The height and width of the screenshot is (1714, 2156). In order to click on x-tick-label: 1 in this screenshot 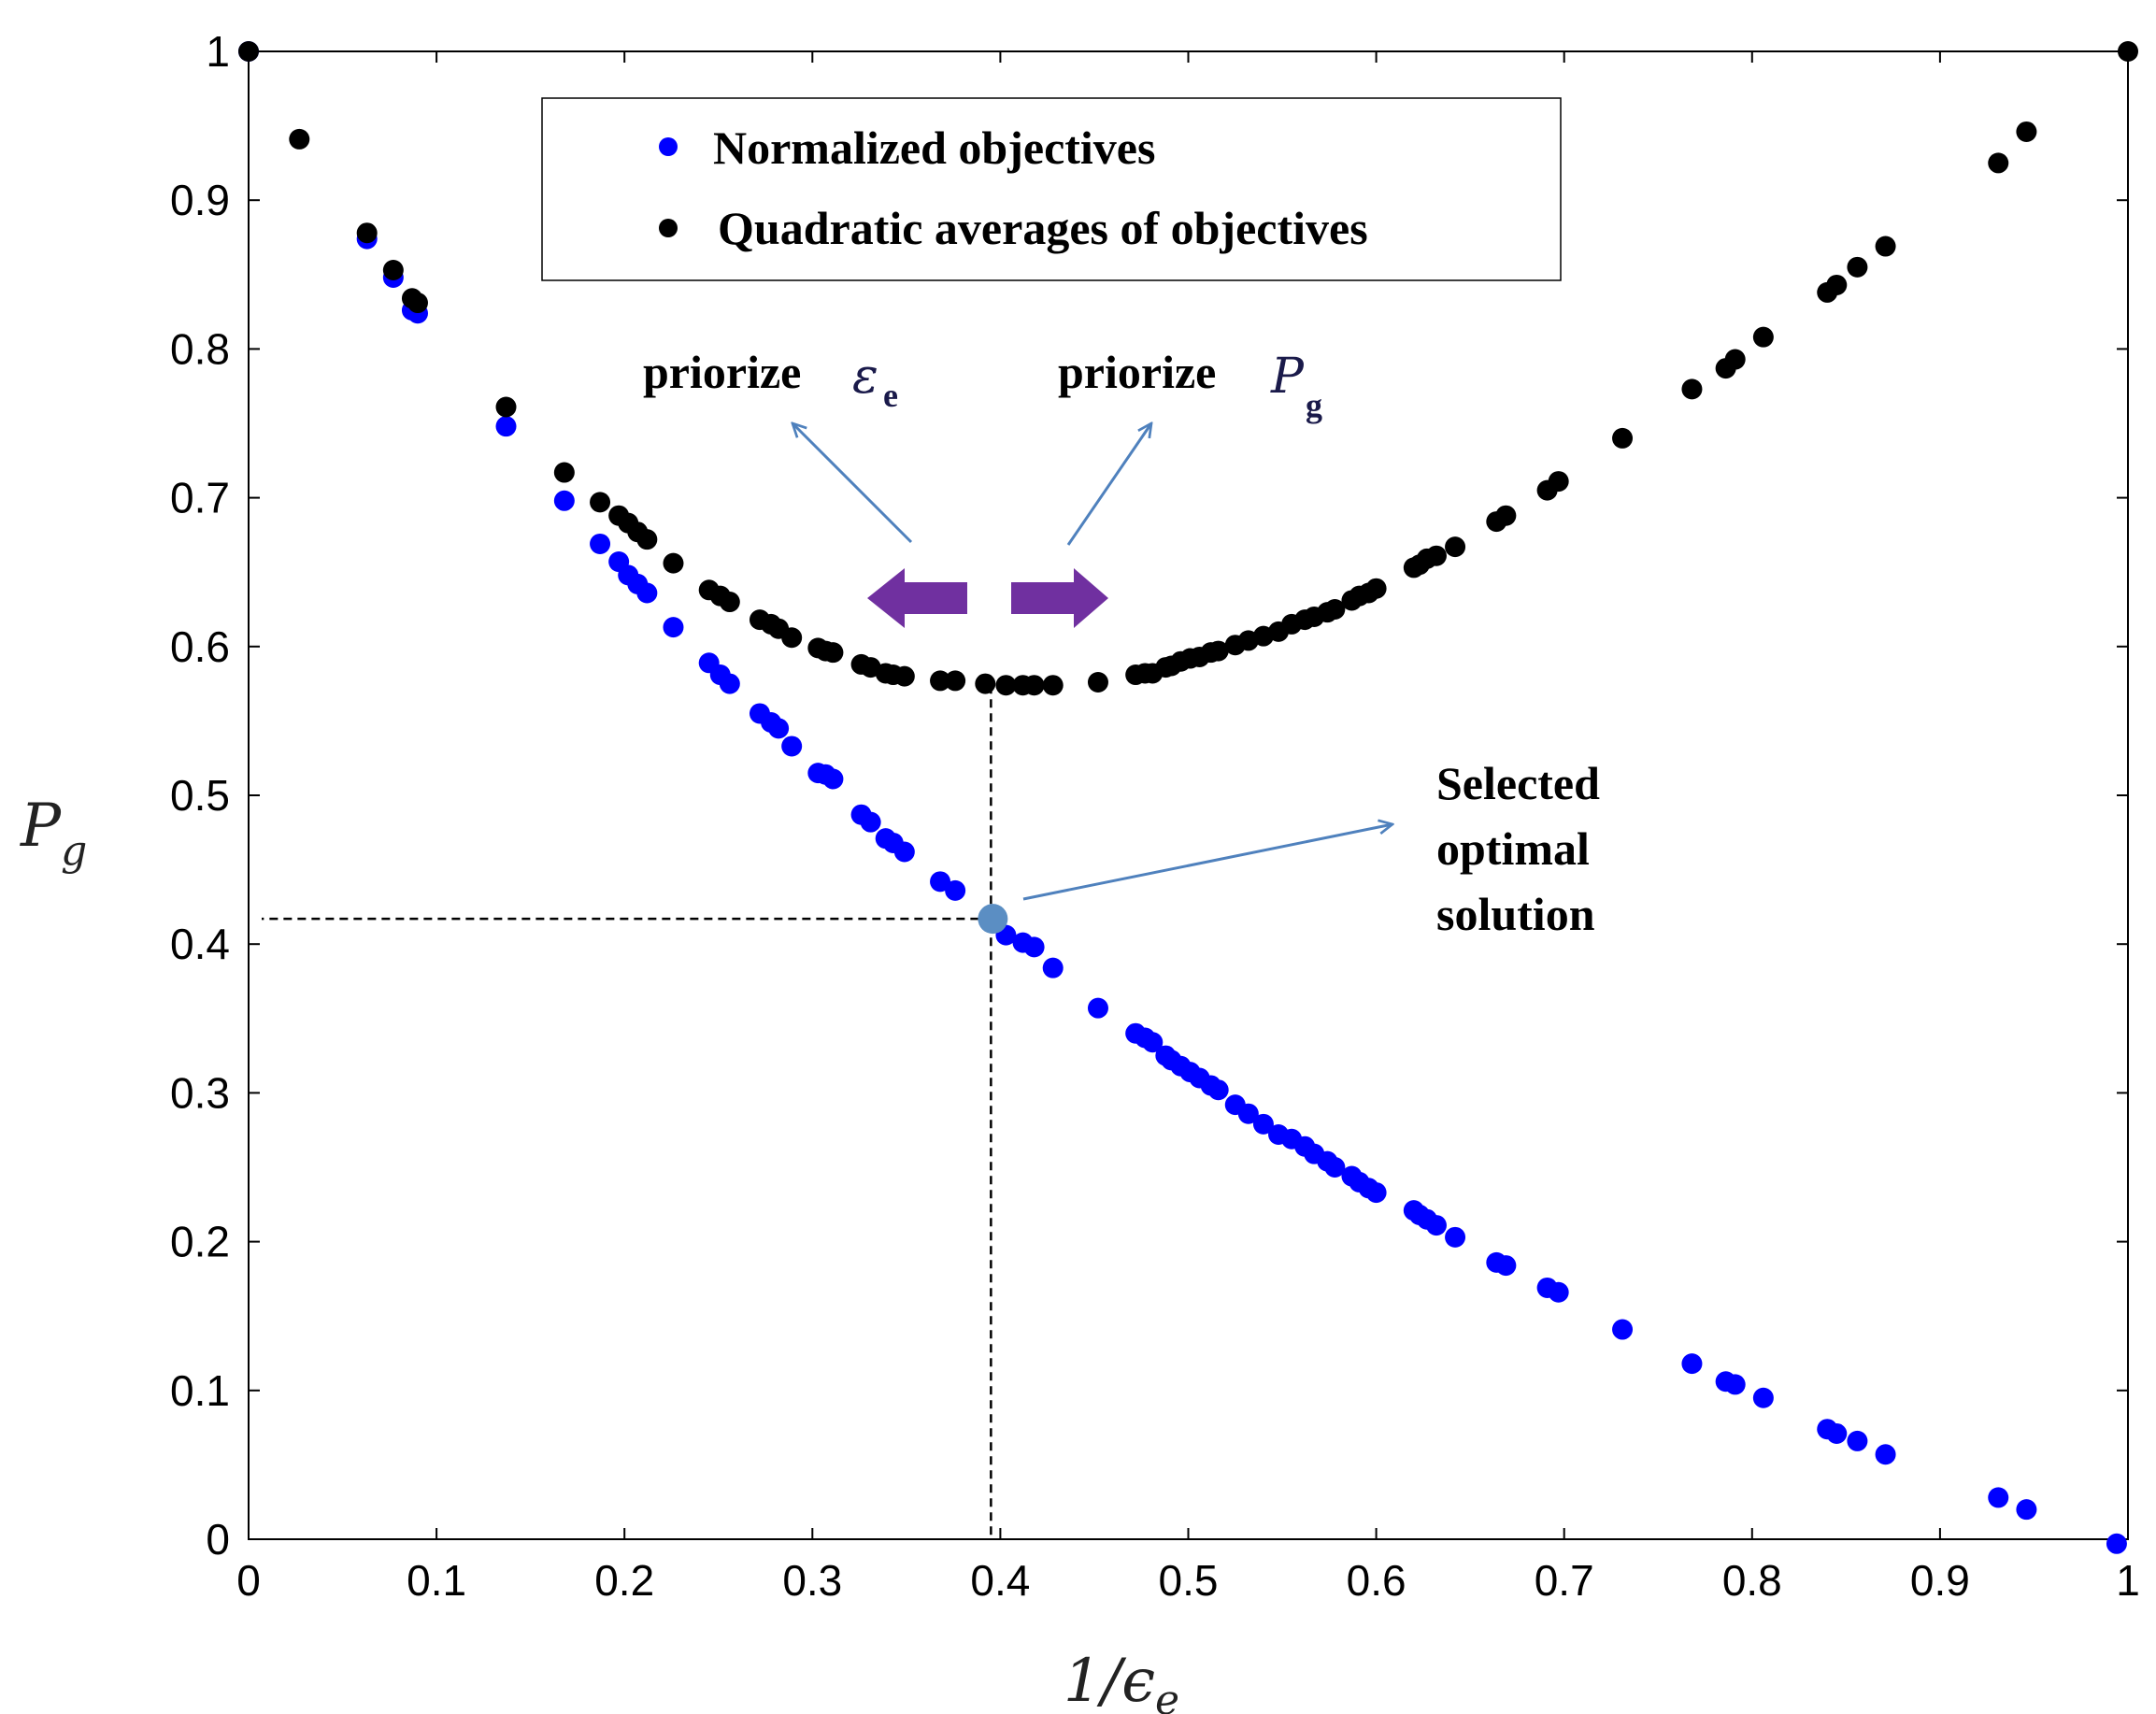, I will do `click(2128, 1580)`.